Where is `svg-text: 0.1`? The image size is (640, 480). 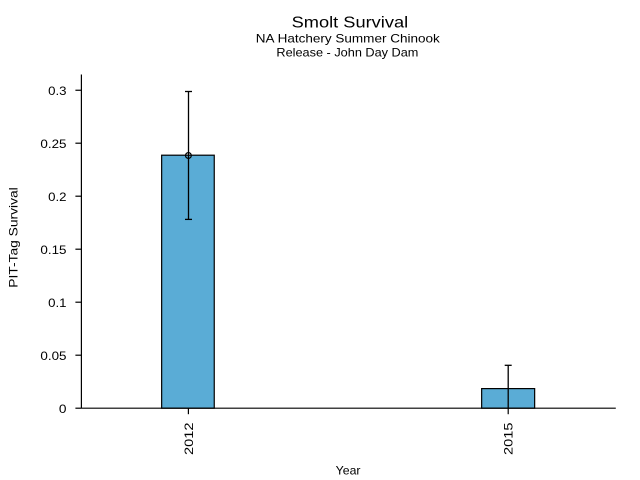 svg-text: 0.1 is located at coordinates (57, 303).